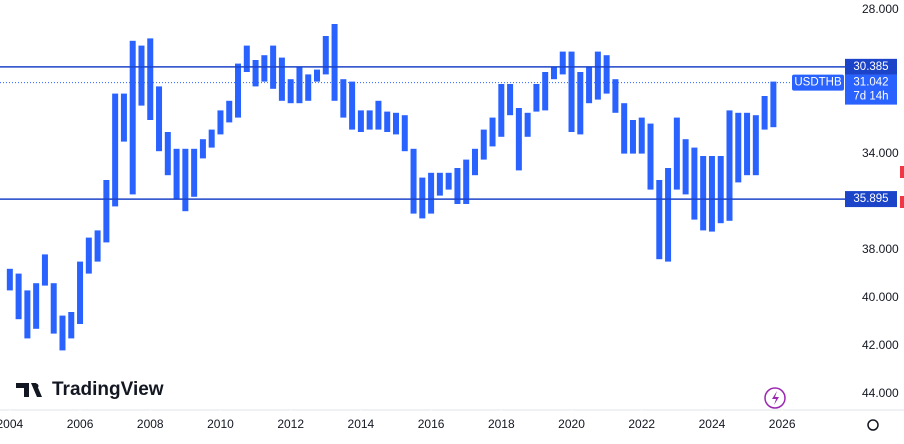 This screenshot has width=904, height=444. I want to click on x-tick-label: 2006, so click(80, 424).